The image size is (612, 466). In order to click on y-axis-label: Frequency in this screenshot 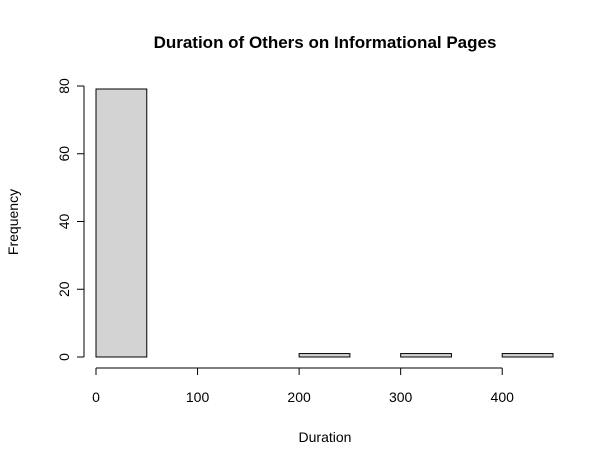, I will do `click(13, 222)`.